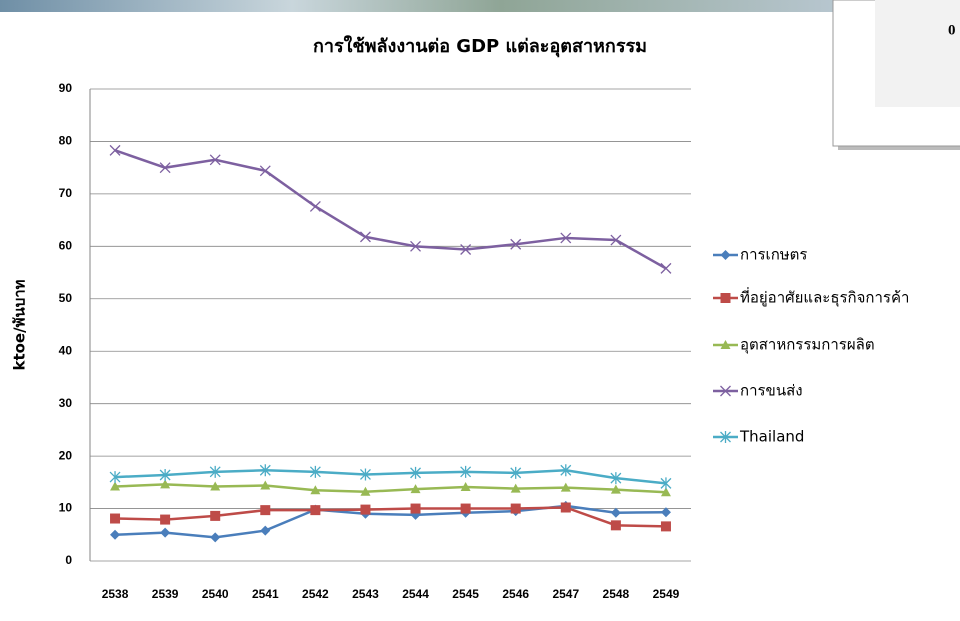 The height and width of the screenshot is (621, 960). I want to click on chart-title: การใช้พลังงานต่อ GDP แต่ละอุตสาหกรรม, so click(480, 46).